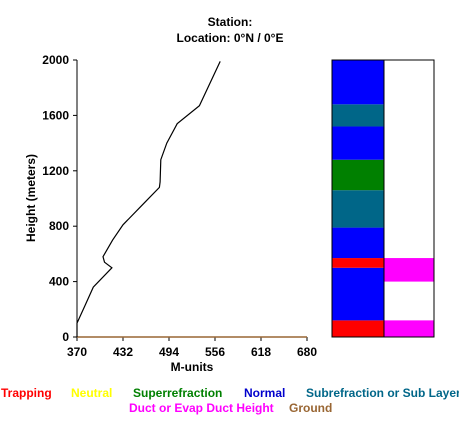 This screenshot has height=428, width=459. Describe the element at coordinates (65, 337) in the screenshot. I see `y-tick-label: 0` at that location.